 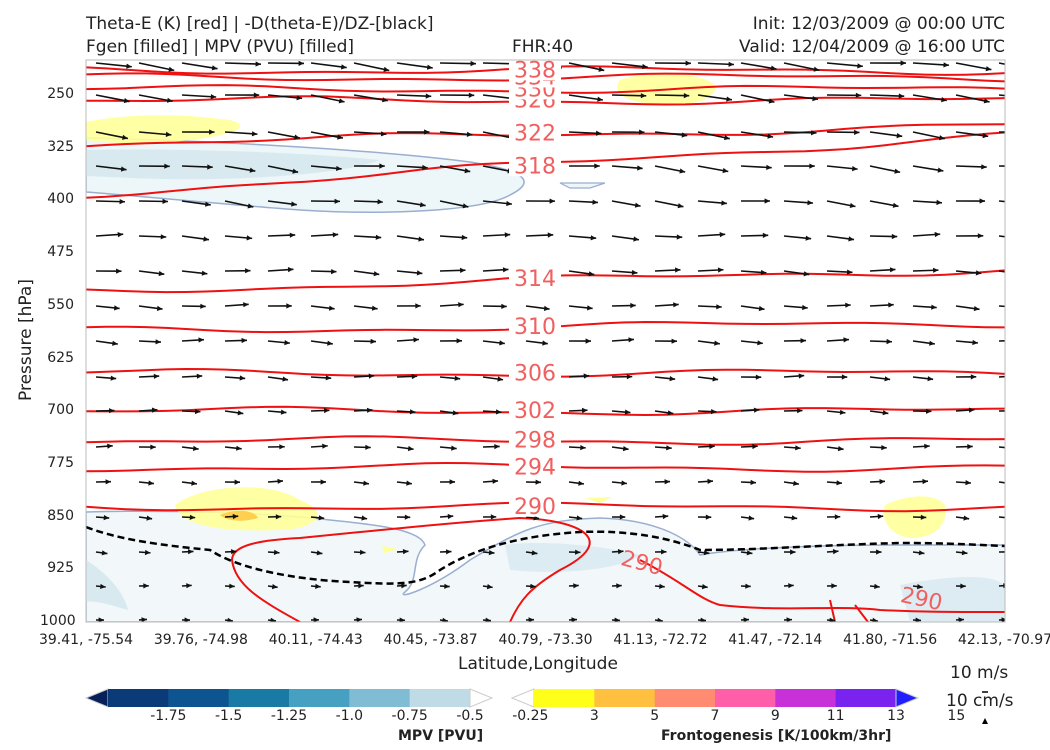 What do you see at coordinates (60, 515) in the screenshot?
I see `y-tick-label: 850` at bounding box center [60, 515].